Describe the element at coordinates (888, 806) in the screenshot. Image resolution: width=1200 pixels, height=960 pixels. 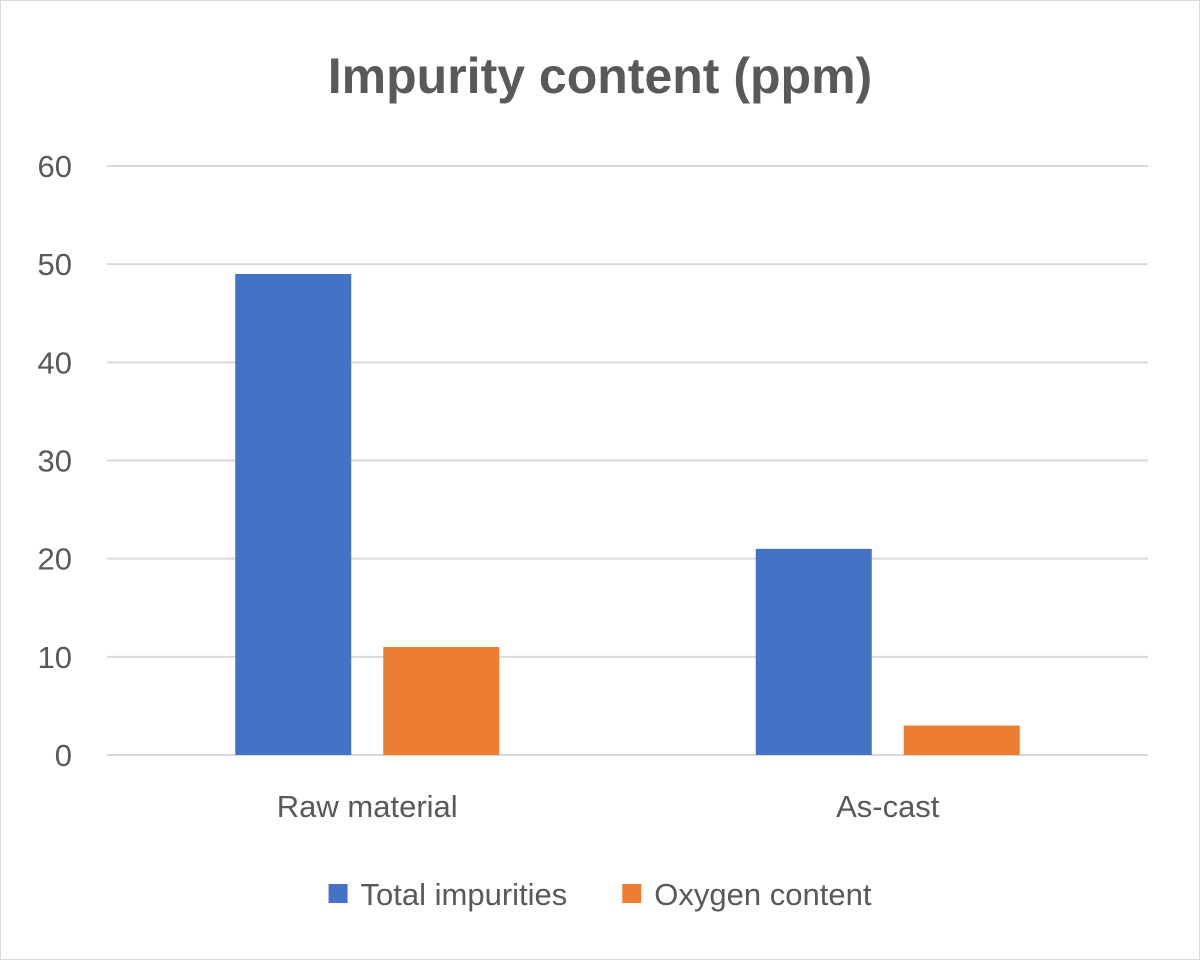
I see `x-category-label: As-cast` at that location.